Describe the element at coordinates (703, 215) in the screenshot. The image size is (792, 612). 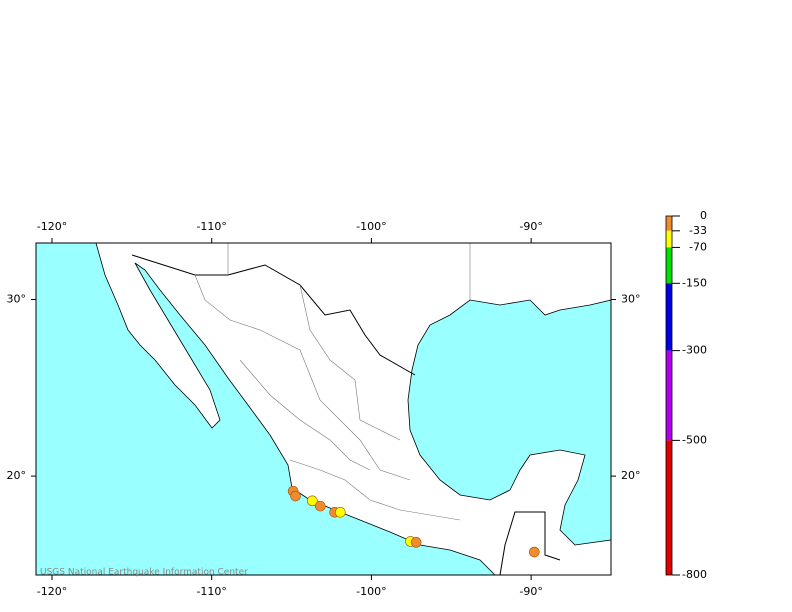
I see `colorbar-tick-label: 0` at that location.